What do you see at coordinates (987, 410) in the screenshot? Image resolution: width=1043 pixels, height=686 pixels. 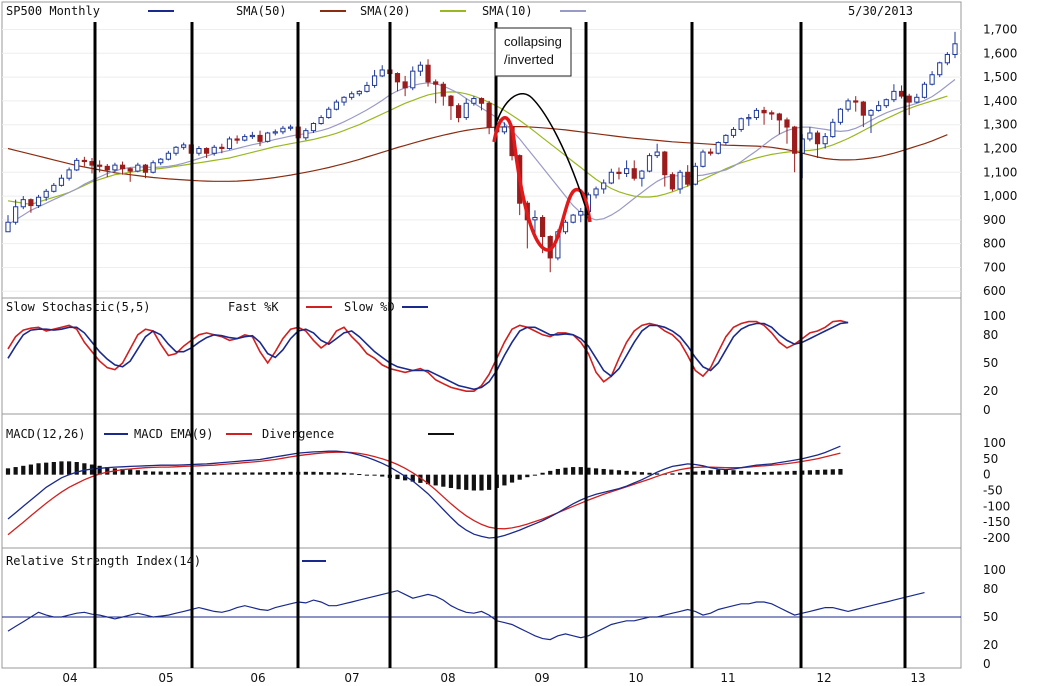 I see `stoch-tick-label: 0` at bounding box center [987, 410].